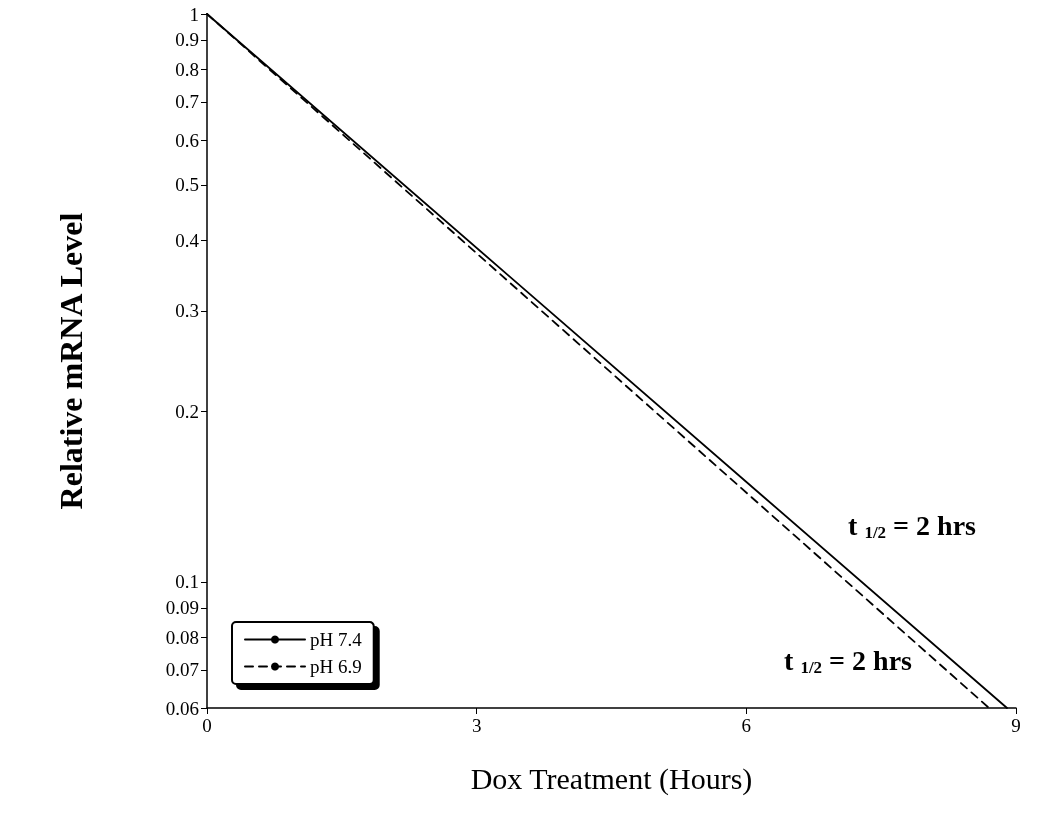  I want to click on x-tick-label: 0, so click(207, 725).